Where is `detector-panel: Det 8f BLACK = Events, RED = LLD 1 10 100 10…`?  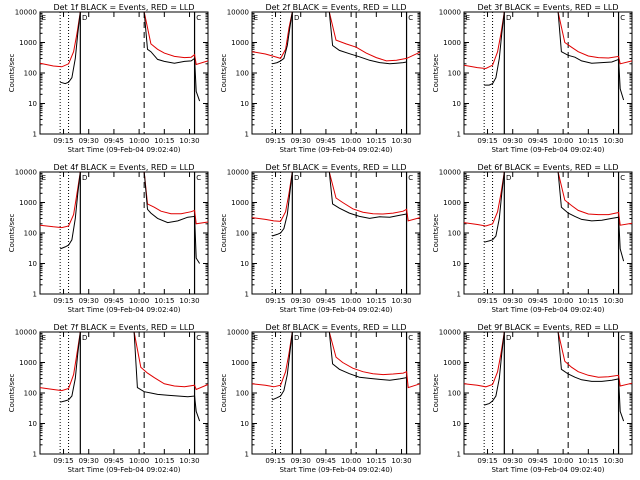
detector-panel: Det 8f BLACK = Events, RED = LLD 1 10 100 10… is located at coordinates (320, 398).